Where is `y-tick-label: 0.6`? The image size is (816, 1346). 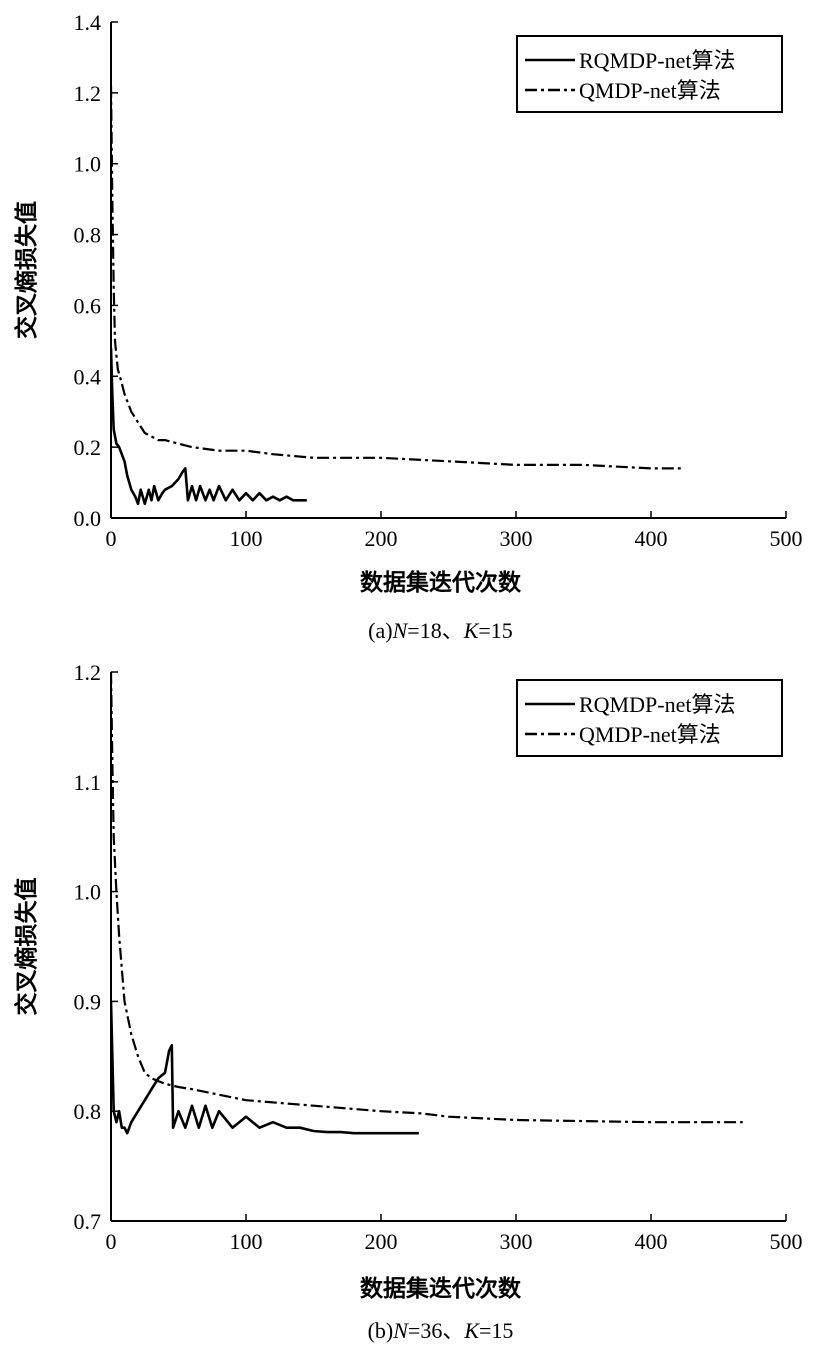
y-tick-label: 0.6 is located at coordinates (88, 305).